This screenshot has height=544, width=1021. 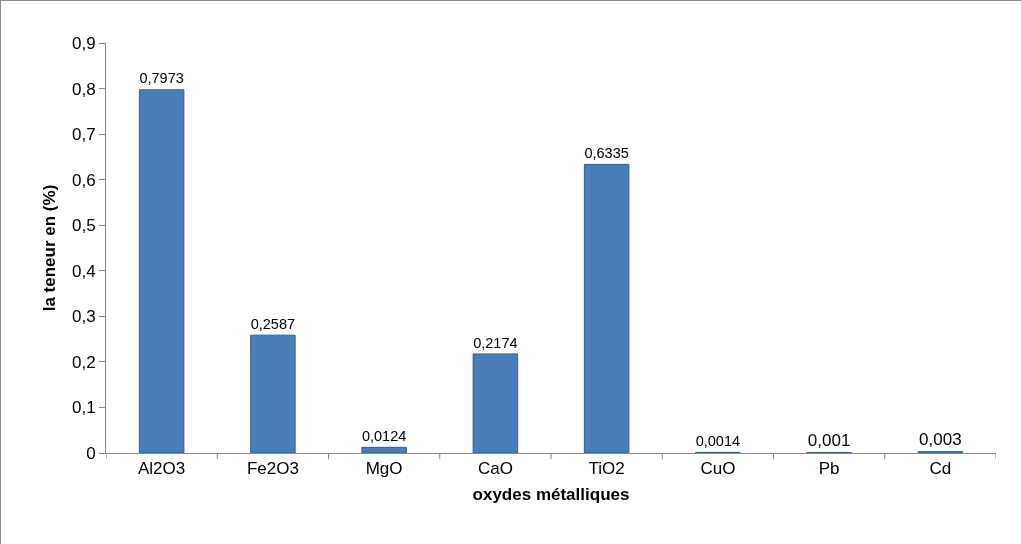 What do you see at coordinates (718, 469) in the screenshot?
I see `x-tick-label: CuO` at bounding box center [718, 469].